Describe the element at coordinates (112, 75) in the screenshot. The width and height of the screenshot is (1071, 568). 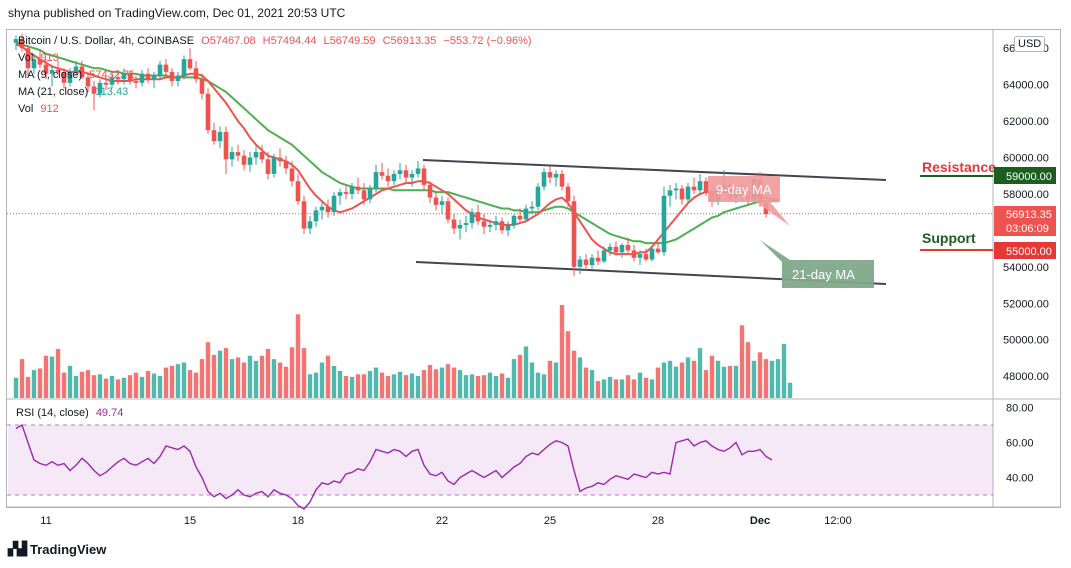
I see `legend-ma9-value: 57432.71` at that location.